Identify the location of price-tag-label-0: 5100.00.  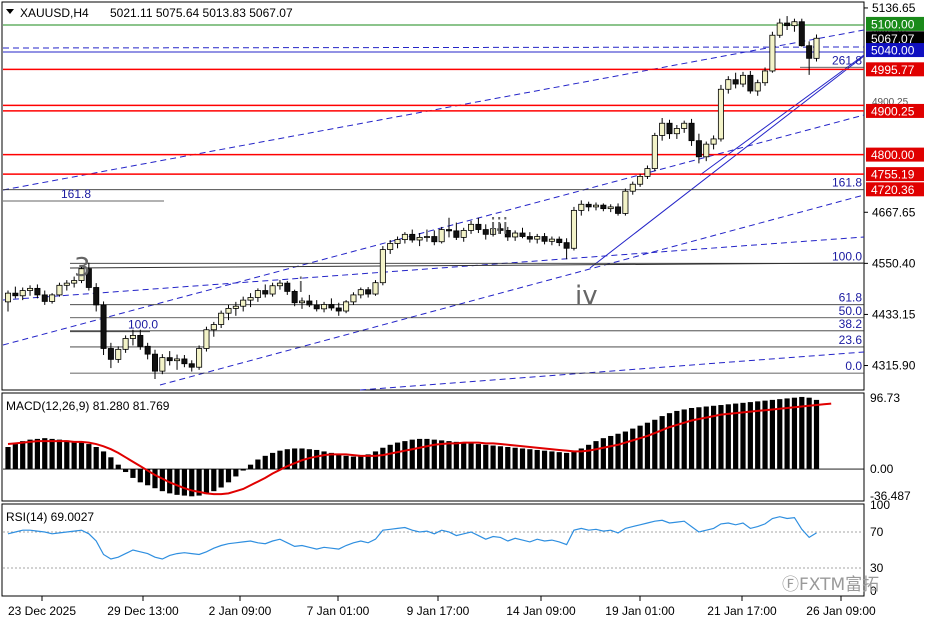
(893, 24).